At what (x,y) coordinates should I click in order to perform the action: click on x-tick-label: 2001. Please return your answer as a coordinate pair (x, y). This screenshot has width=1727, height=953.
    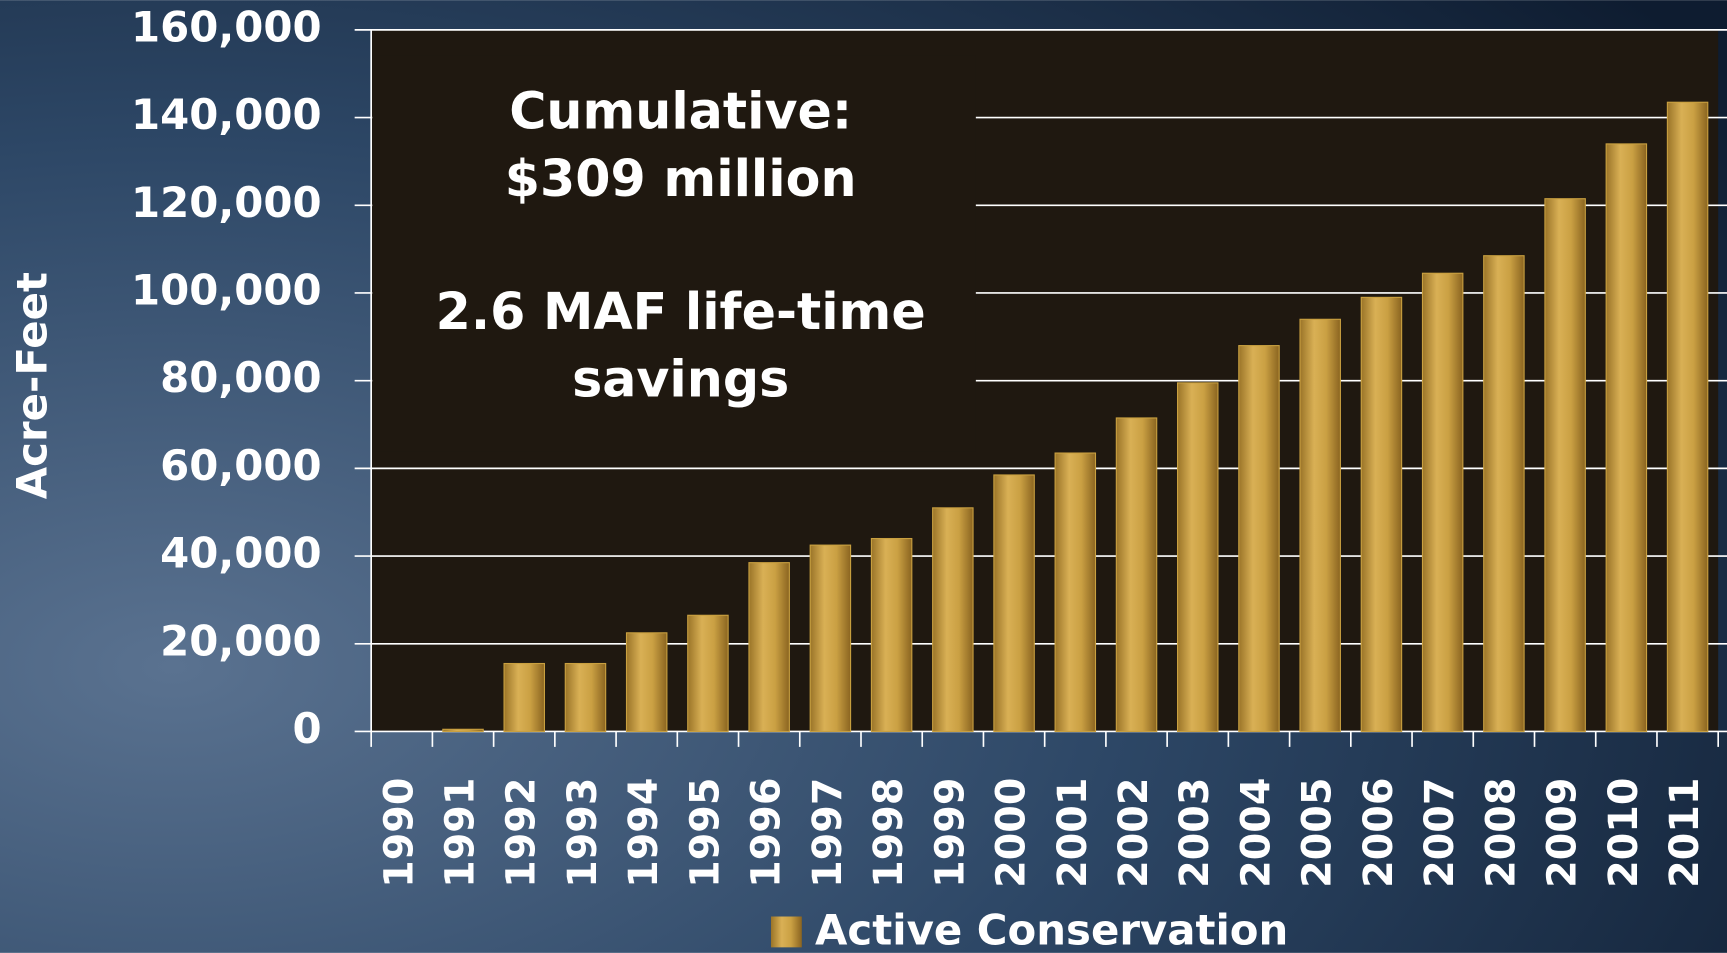
    Looking at the image, I should click on (1073, 833).